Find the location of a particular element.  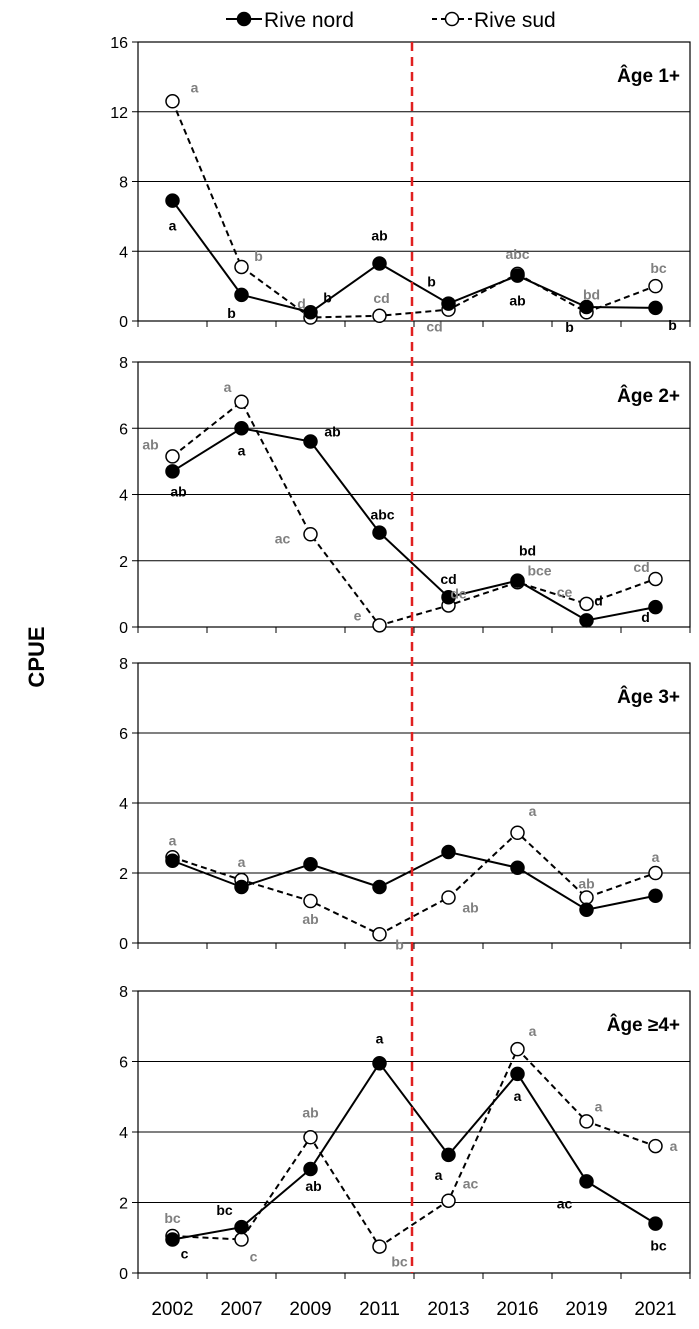

x-tick-label: 2009 is located at coordinates (310, 1309).